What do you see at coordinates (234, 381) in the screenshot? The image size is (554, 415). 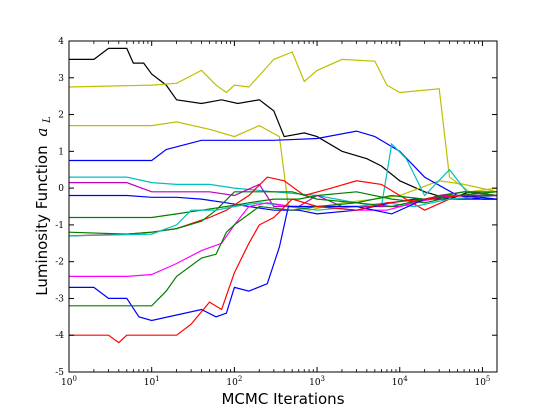 I see `x-tick-label: 10²` at bounding box center [234, 381].